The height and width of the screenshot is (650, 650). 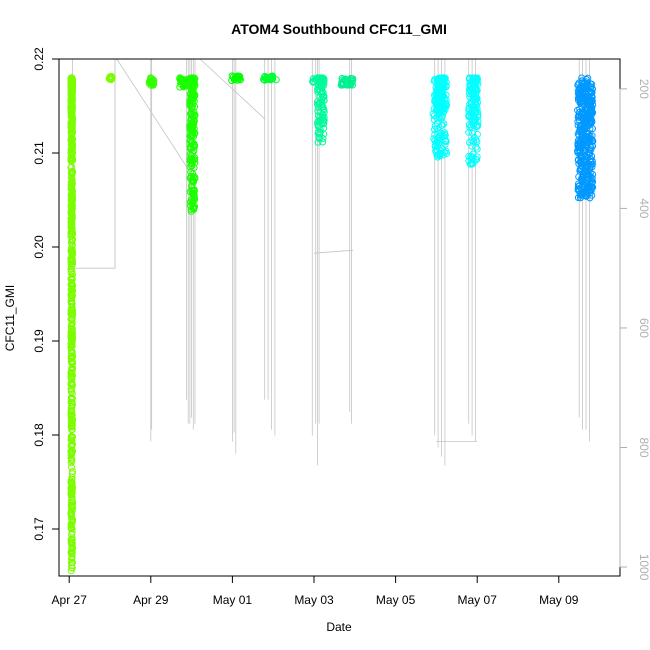 I want to click on pressure-axis: 200 400 600 800 1000, so click(x=634, y=330).